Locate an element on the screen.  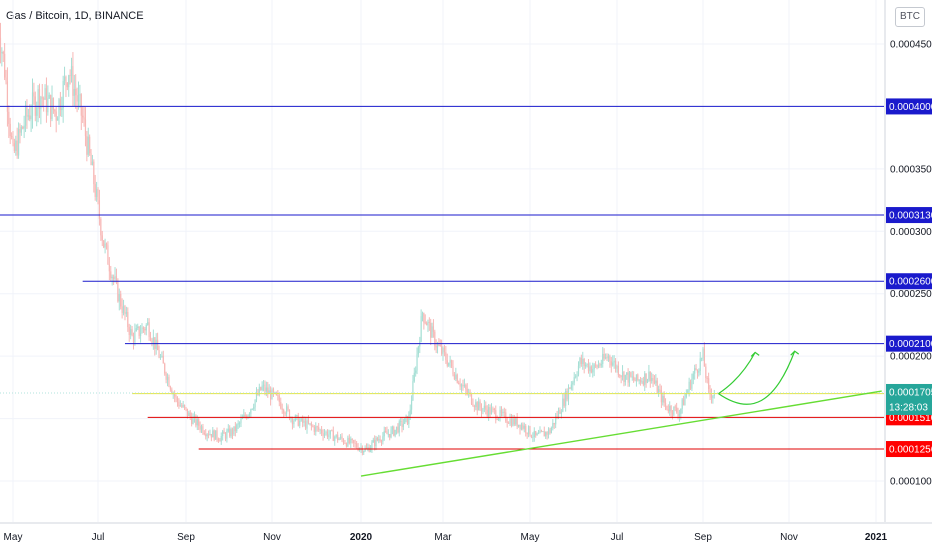
x-tick-label: May is located at coordinates (530, 537).